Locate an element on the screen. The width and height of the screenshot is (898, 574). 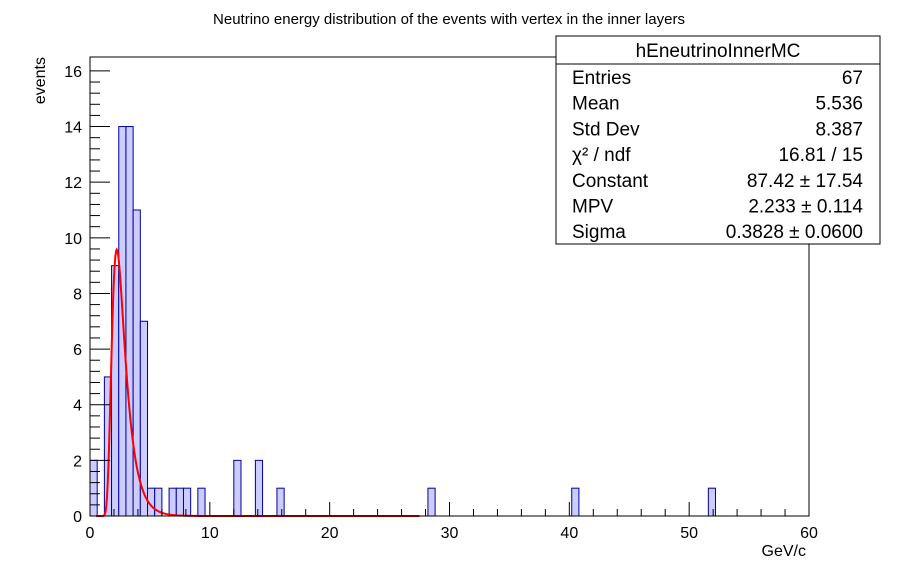
y-tick-label: 4 is located at coordinates (77, 406).